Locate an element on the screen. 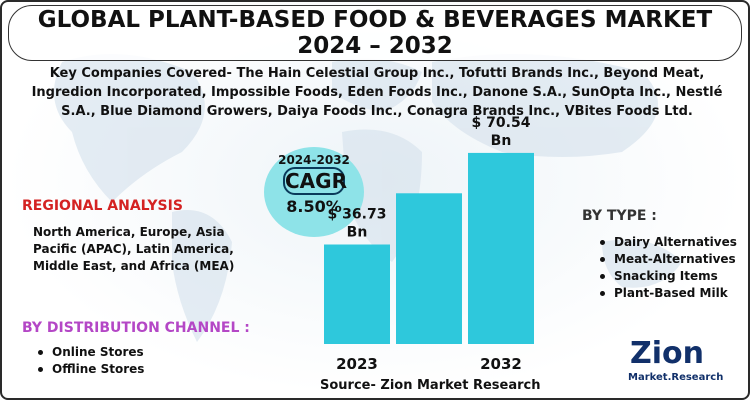 The width and height of the screenshot is (750, 400). cagr-label: CAGR is located at coordinates (315, 181).